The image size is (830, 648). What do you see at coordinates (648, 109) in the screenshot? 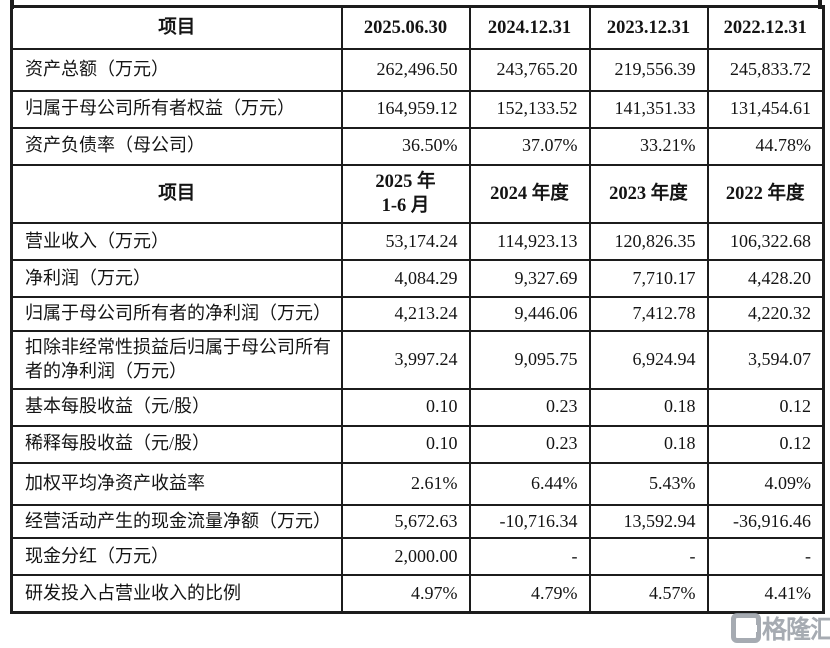
I see `cell-value: 141,351.33` at bounding box center [648, 109].